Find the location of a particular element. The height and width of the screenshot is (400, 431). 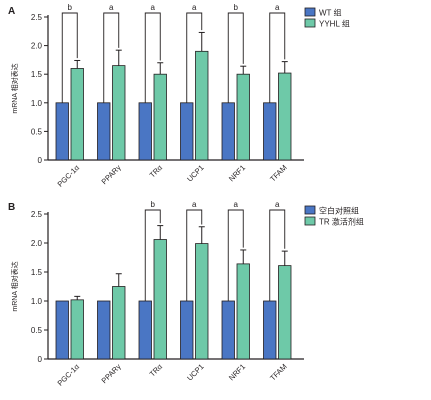

legend-label: TR 激活剂组 is located at coordinates (341, 222).